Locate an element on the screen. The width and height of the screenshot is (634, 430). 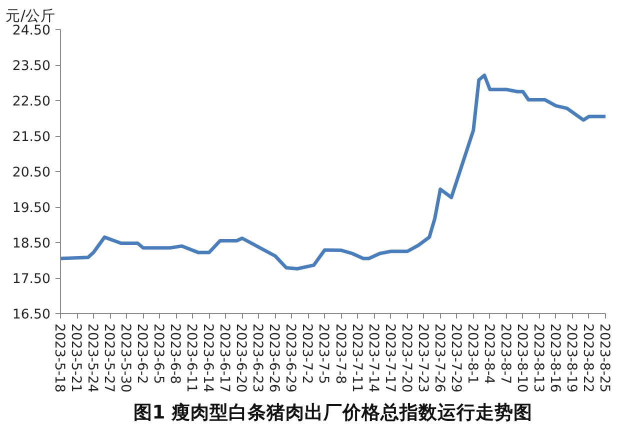
x-tick-label: 2023-6-20 is located at coordinates (240, 358).